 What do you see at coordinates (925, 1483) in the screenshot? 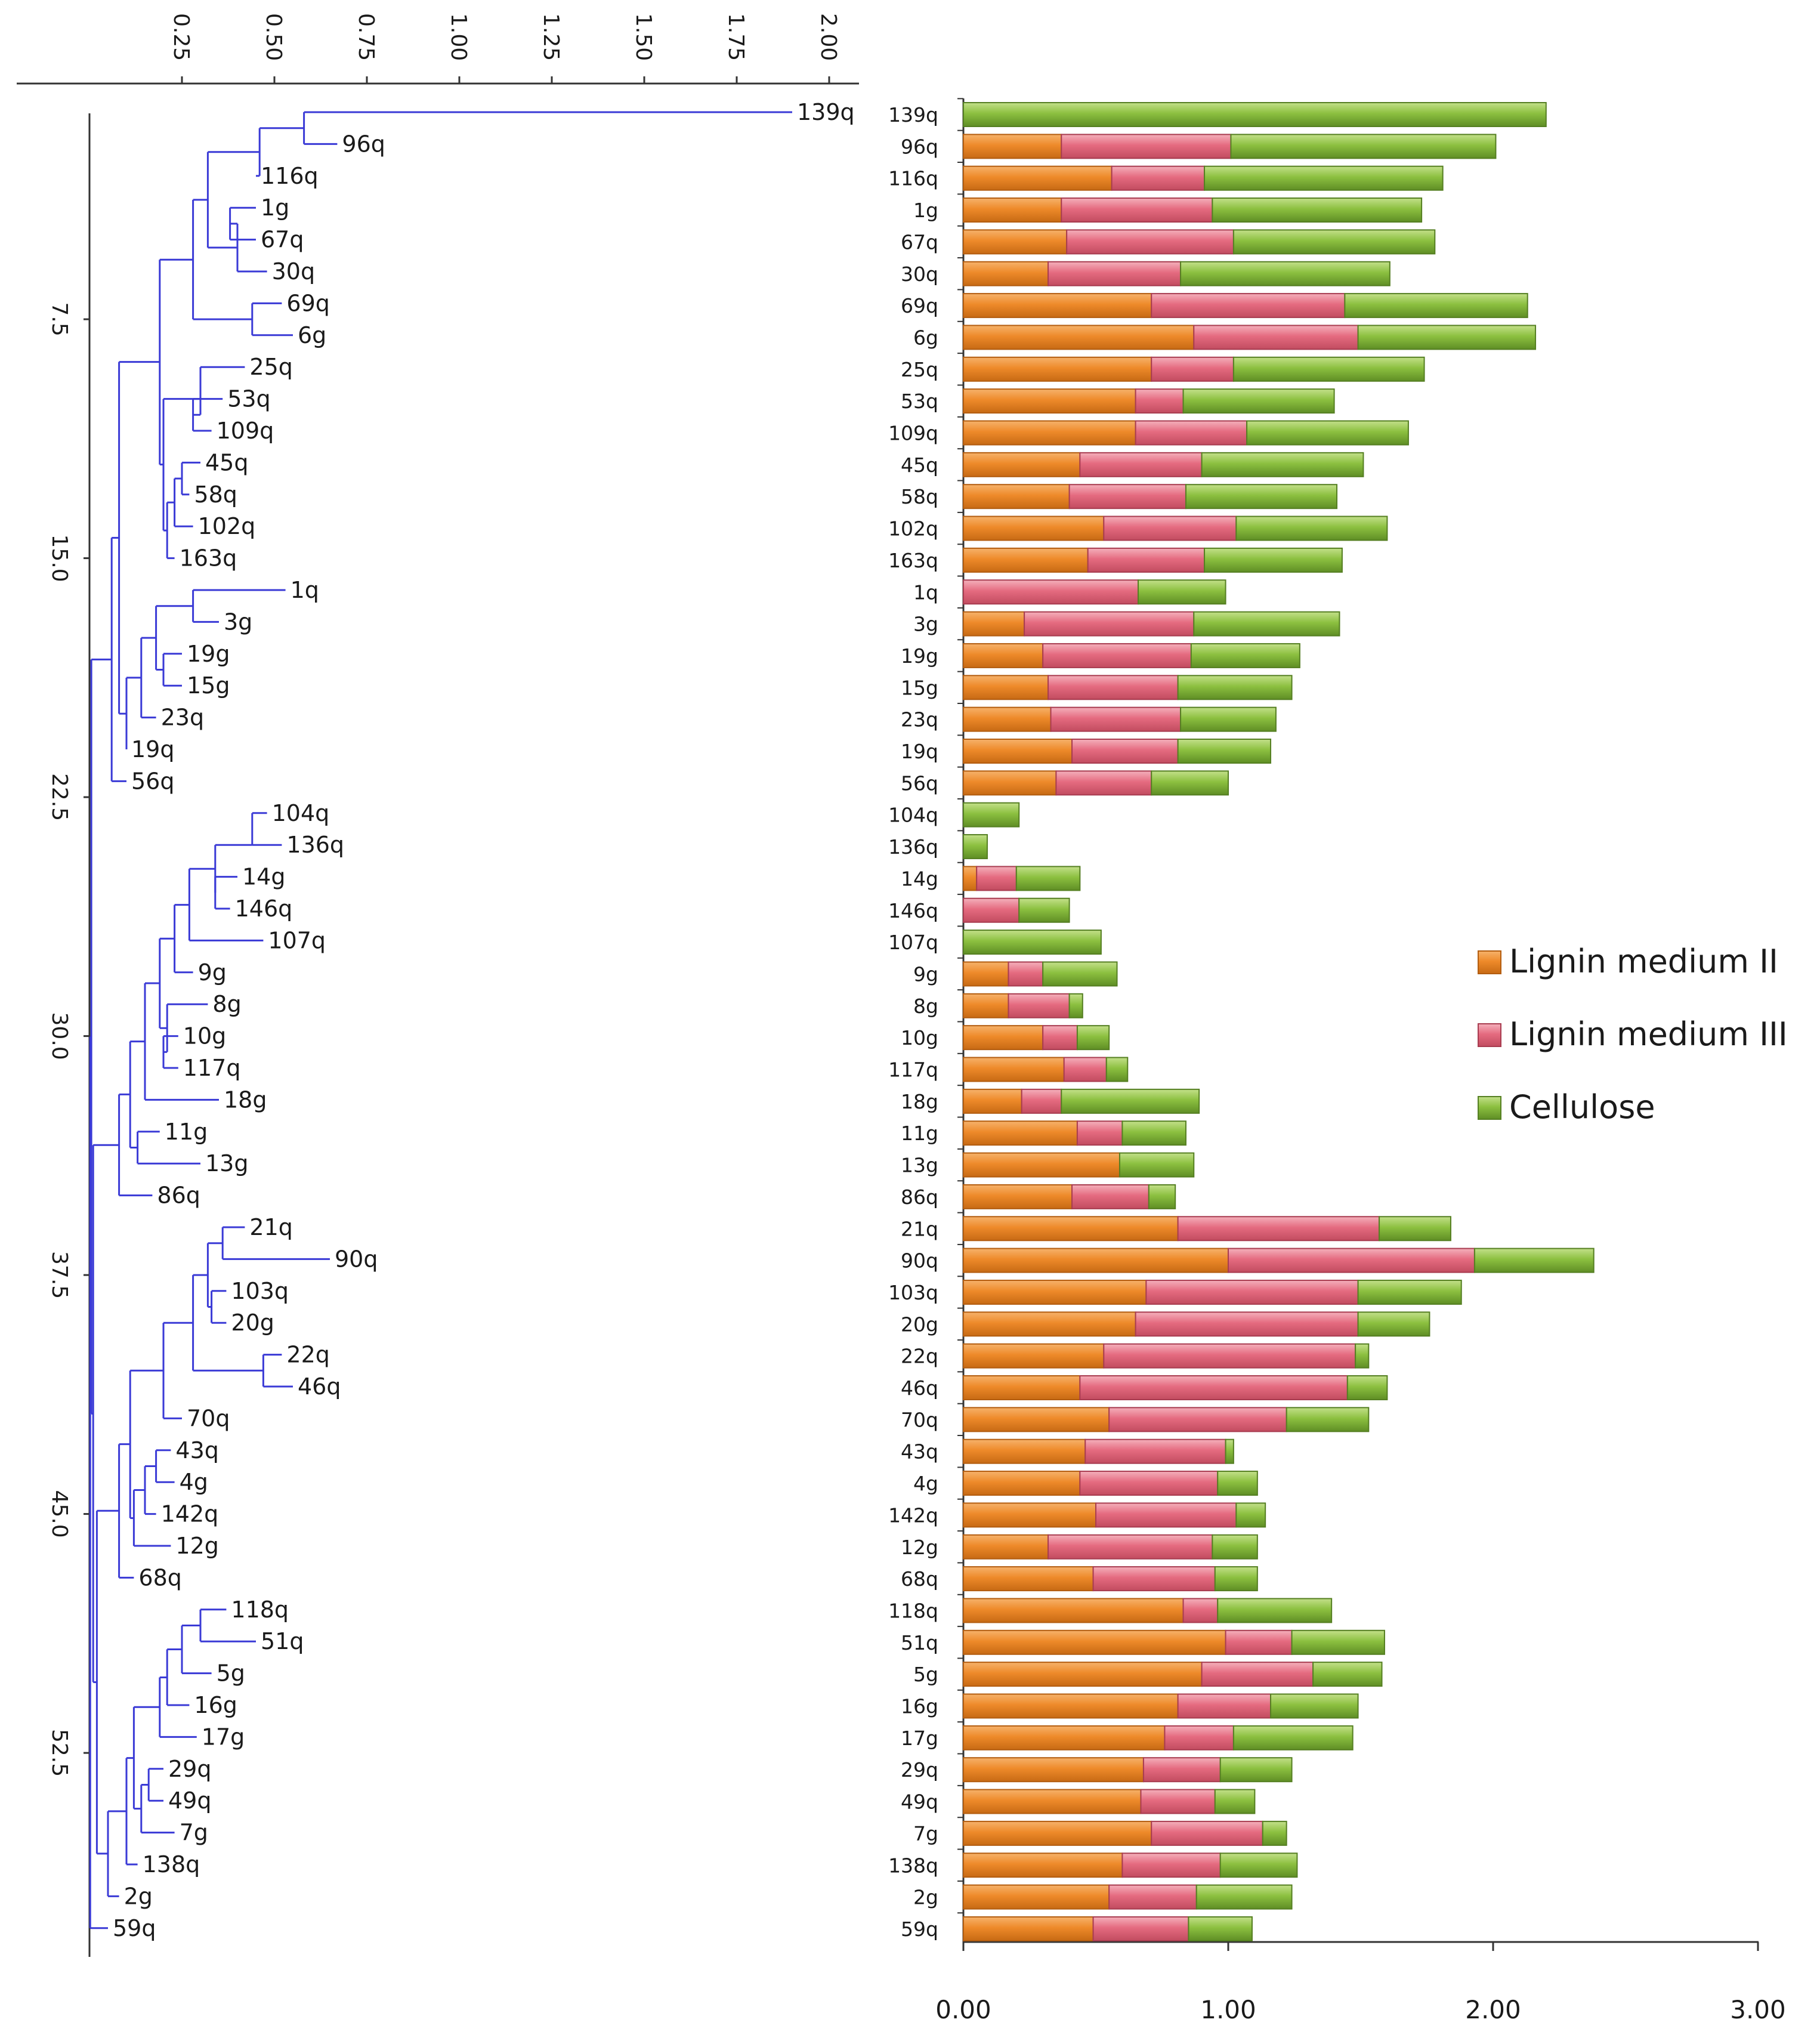
I see `bar-category-label: 4g` at bounding box center [925, 1483].